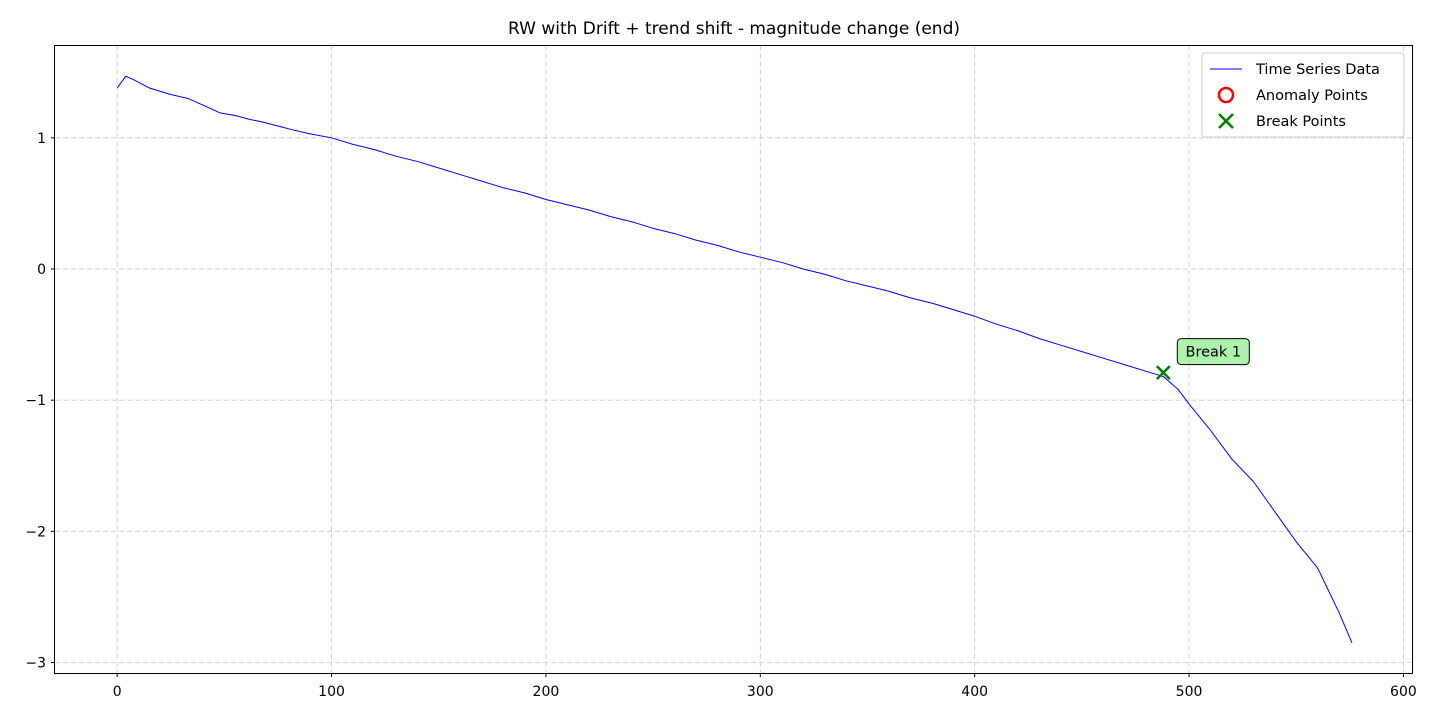 This screenshot has width=1440, height=720. What do you see at coordinates (41, 139) in the screenshot?
I see `y-tick-label-0: 1` at bounding box center [41, 139].